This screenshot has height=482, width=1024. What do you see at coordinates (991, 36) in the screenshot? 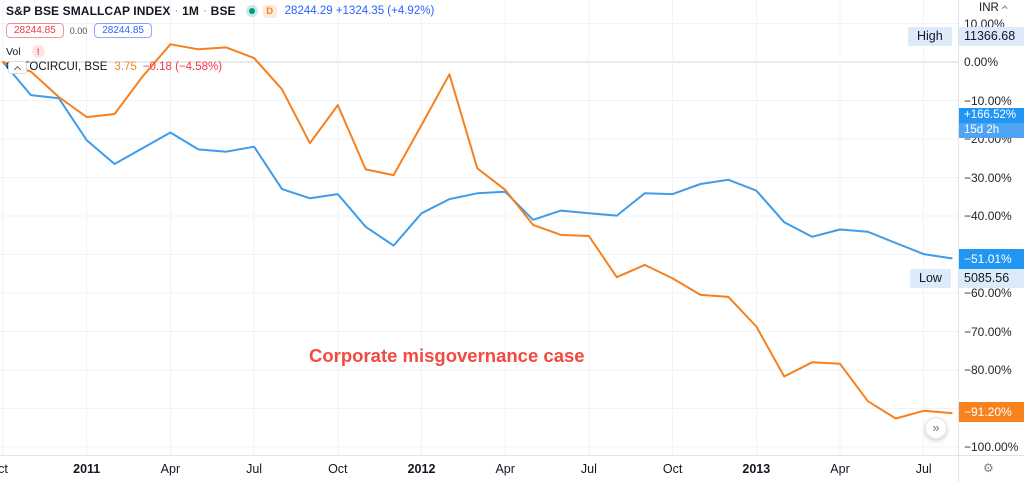
I see `high-value: 11366.68` at bounding box center [991, 36].